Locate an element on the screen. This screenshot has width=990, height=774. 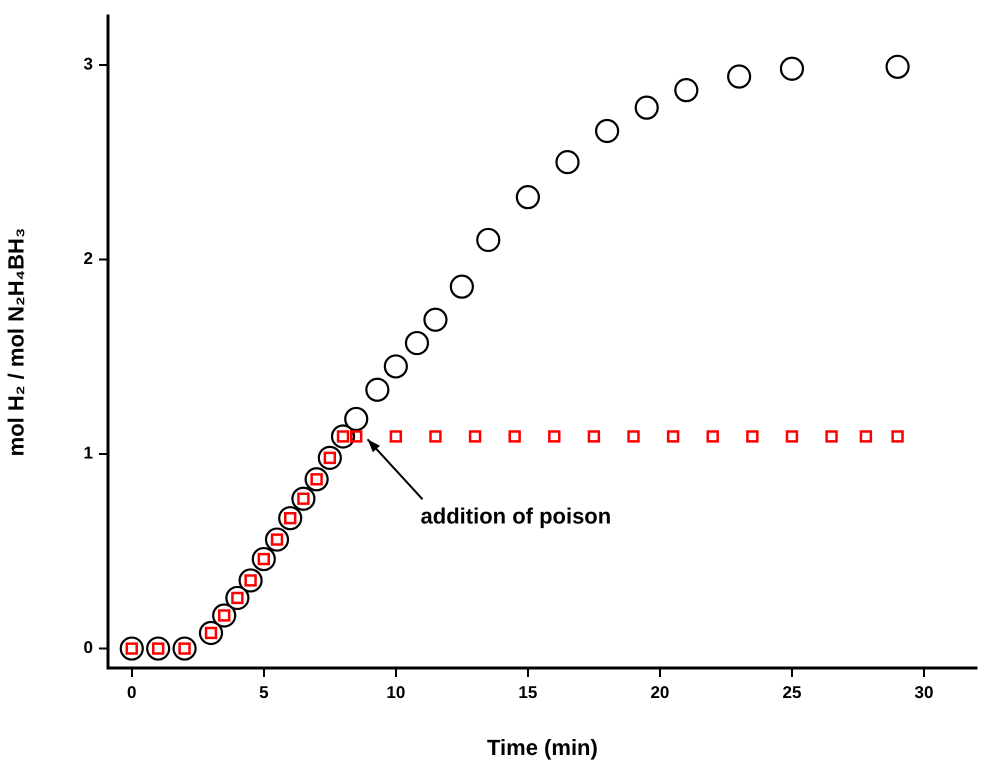
x-tick-label: 30 is located at coordinates (924, 692).